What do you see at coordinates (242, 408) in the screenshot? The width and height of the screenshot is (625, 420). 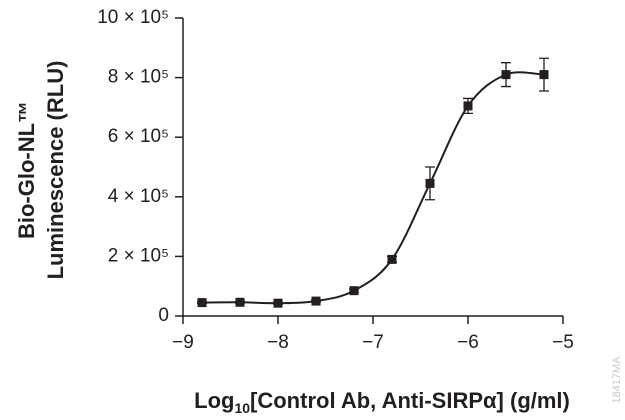 I see `x-title-sub: 10` at bounding box center [242, 408].